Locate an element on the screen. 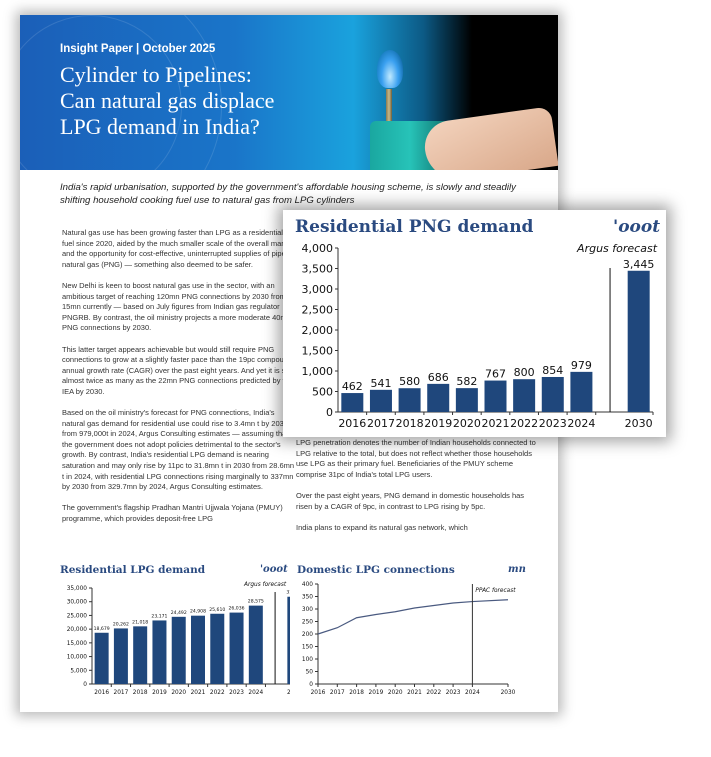  data-label: 26,036 is located at coordinates (237, 609).